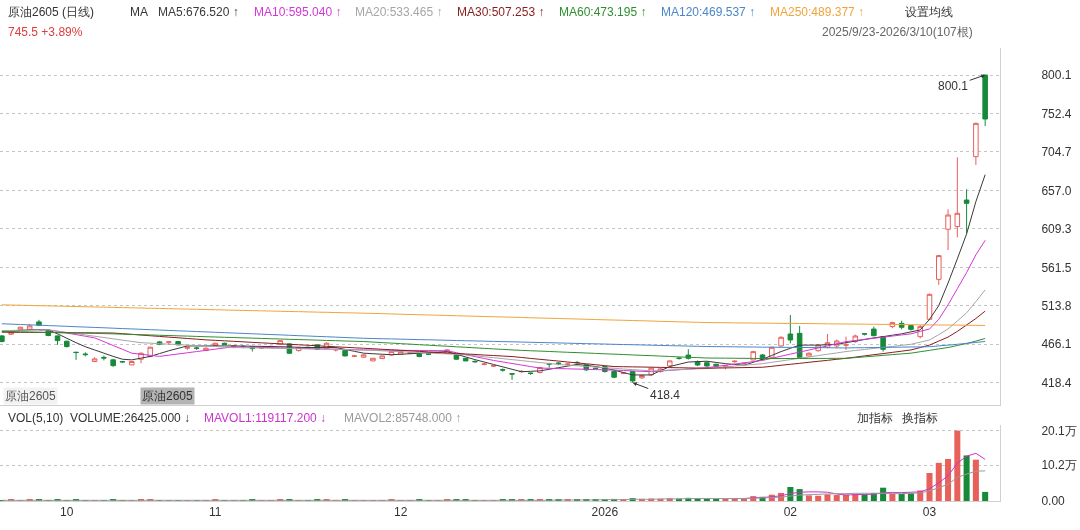 The image size is (1080, 530). What do you see at coordinates (897, 32) in the screenshot?
I see `text: 2025/9/23-2026/3/10(107根)` at bounding box center [897, 32].